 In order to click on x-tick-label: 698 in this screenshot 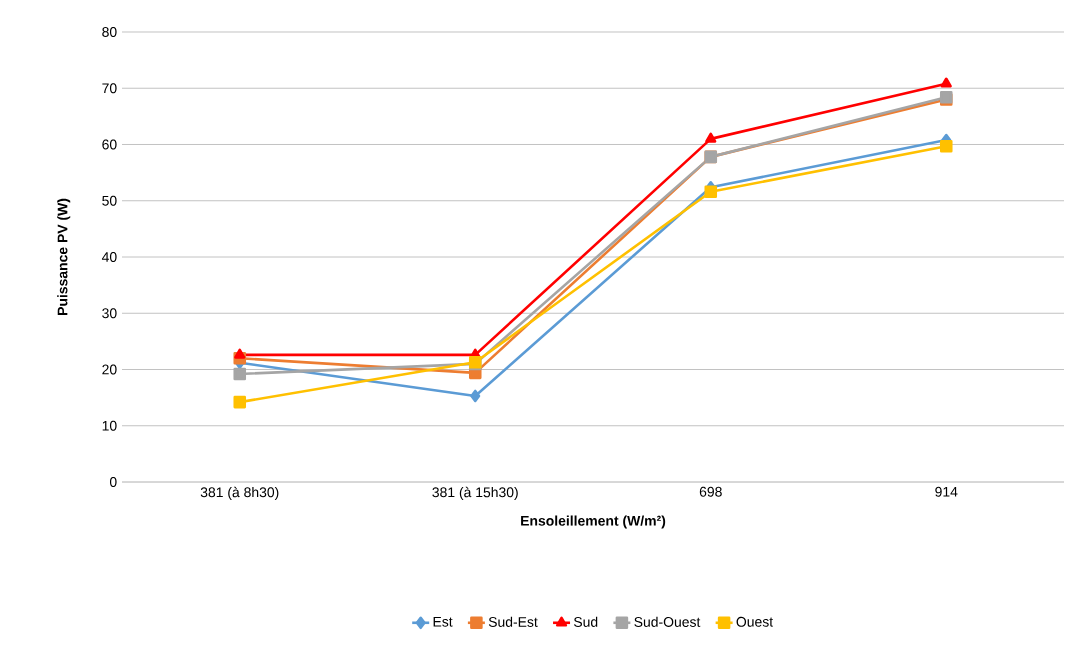, I will do `click(710, 491)`.